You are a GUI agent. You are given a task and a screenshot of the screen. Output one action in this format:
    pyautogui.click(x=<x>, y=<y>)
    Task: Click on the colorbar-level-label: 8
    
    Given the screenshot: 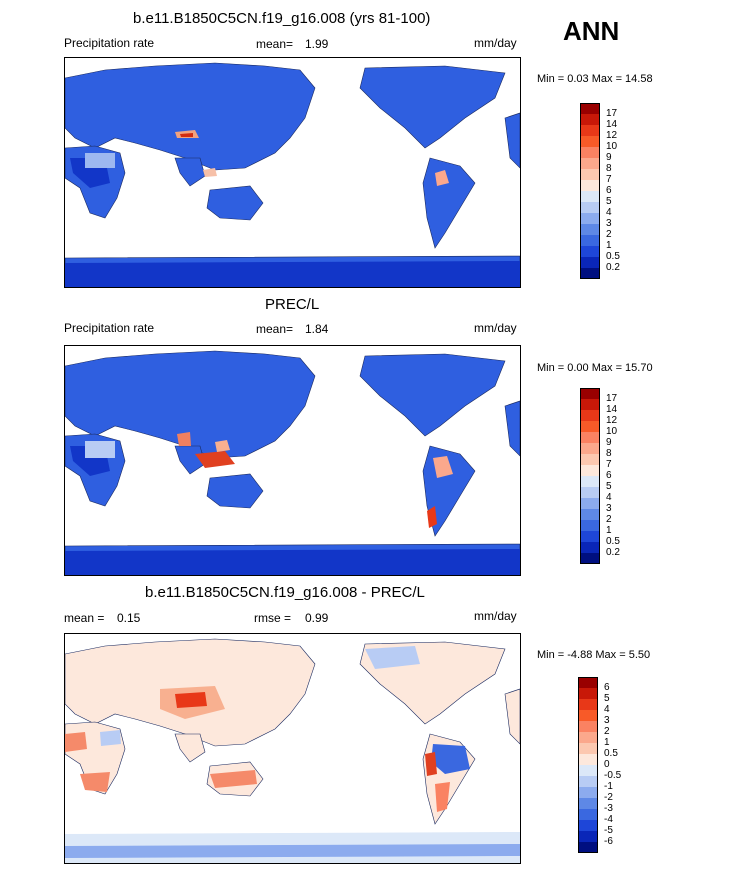 What is the action you would take?
    pyautogui.click(x=609, y=168)
    